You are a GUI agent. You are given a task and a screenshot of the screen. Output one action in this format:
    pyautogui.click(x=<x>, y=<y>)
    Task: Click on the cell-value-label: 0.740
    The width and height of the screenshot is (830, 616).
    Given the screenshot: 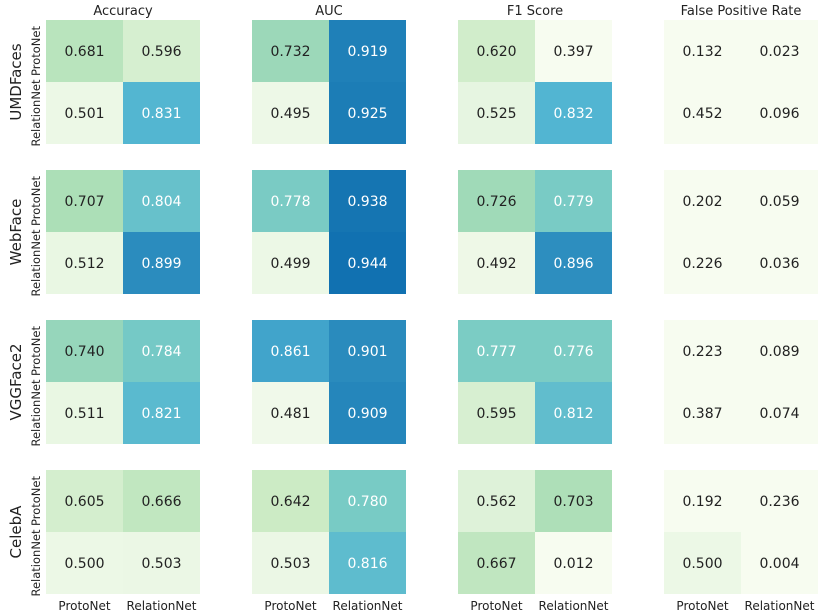 What is the action you would take?
    pyautogui.click(x=84, y=352)
    